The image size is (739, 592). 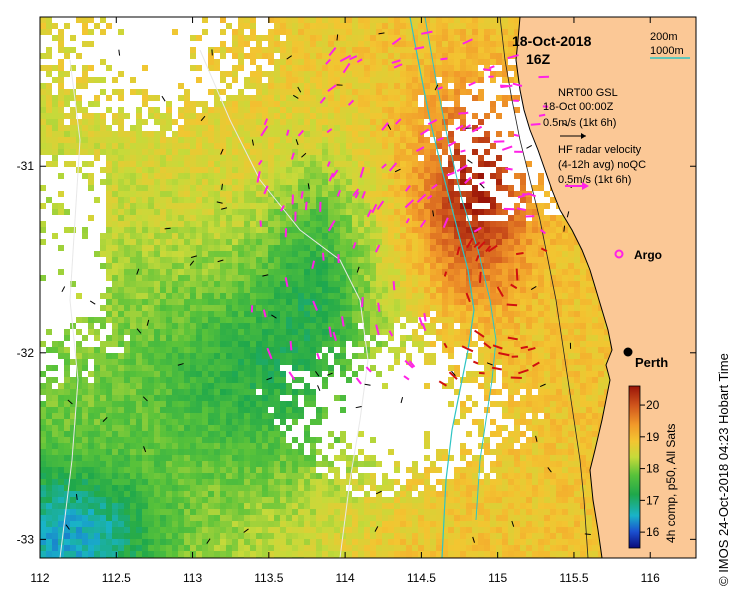 I want to click on argo-icon, so click(x=619, y=254).